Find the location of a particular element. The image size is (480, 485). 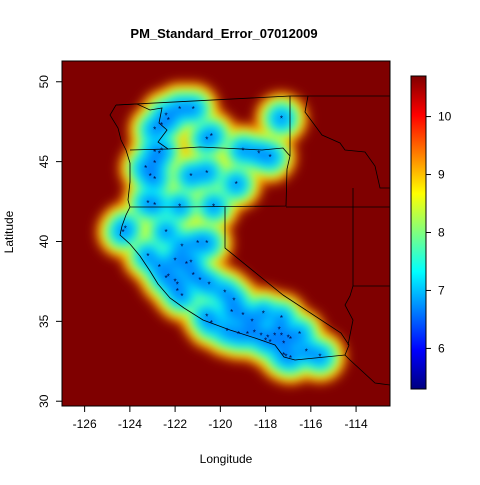

x-axis: -126 -124 -122 -120 -118 -116 -114 is located at coordinates (220, 418).